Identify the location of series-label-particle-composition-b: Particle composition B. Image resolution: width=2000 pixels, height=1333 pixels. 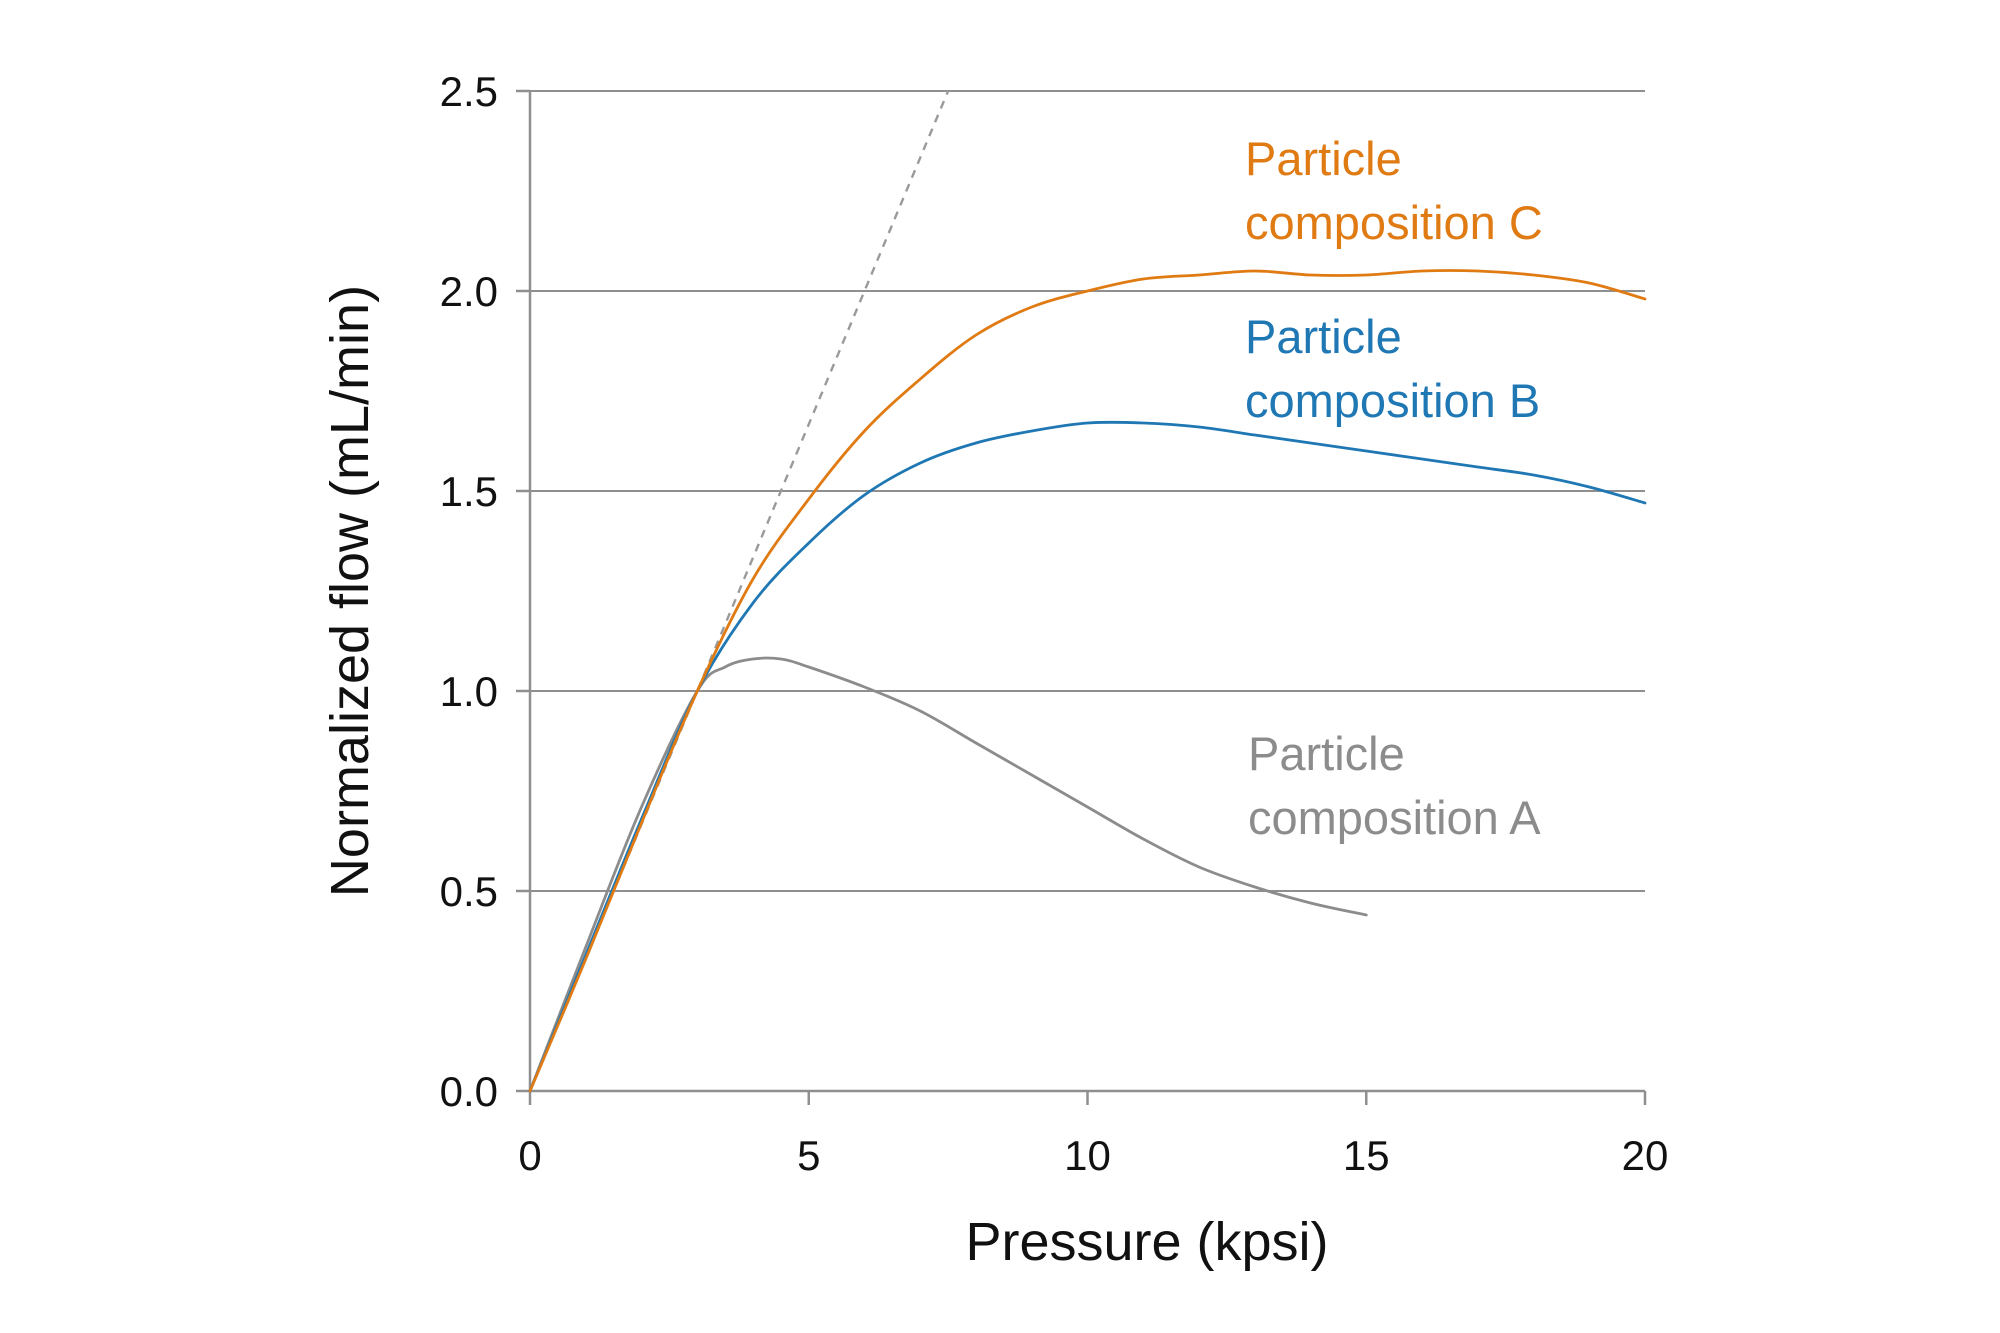
(1392, 368).